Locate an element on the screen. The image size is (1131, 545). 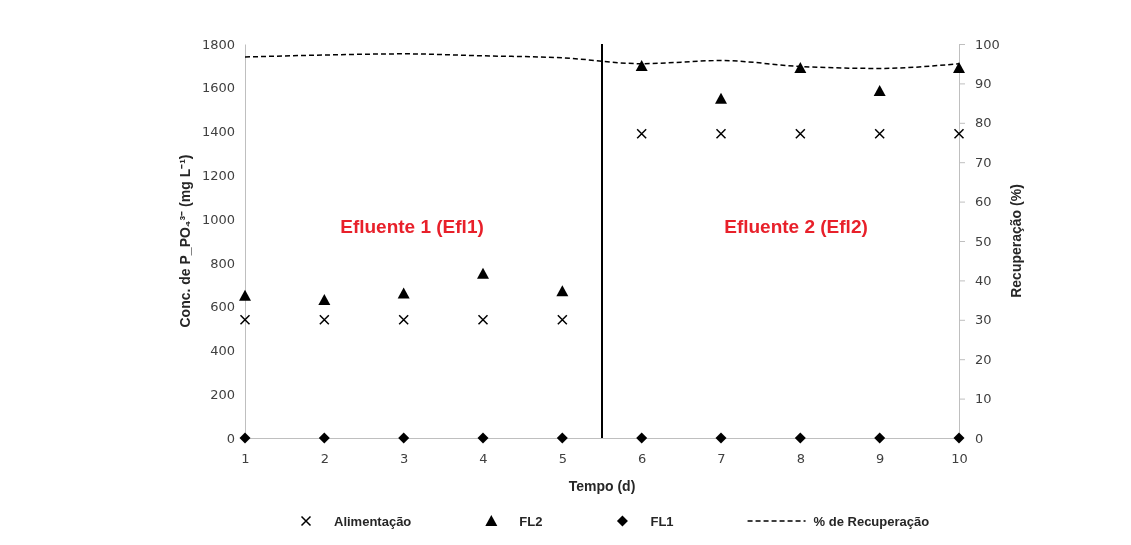
y2-axis-title: Recuperação (%) is located at coordinates (1016, 241).